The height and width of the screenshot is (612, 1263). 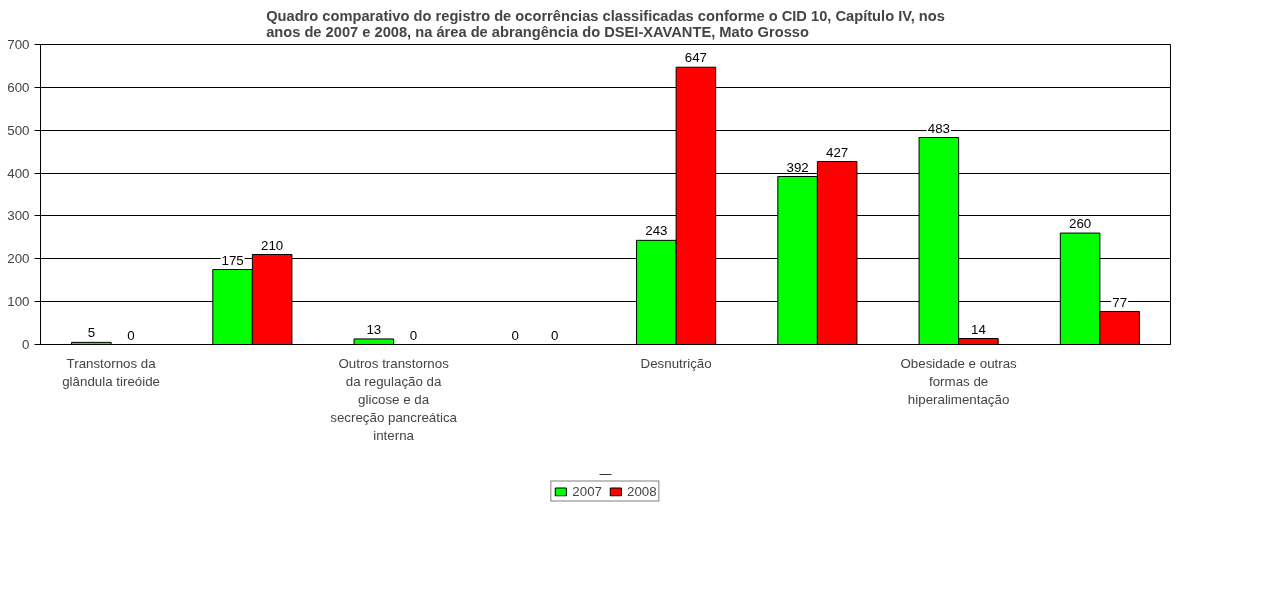 I want to click on y-tick-label: 500, so click(x=18, y=130).